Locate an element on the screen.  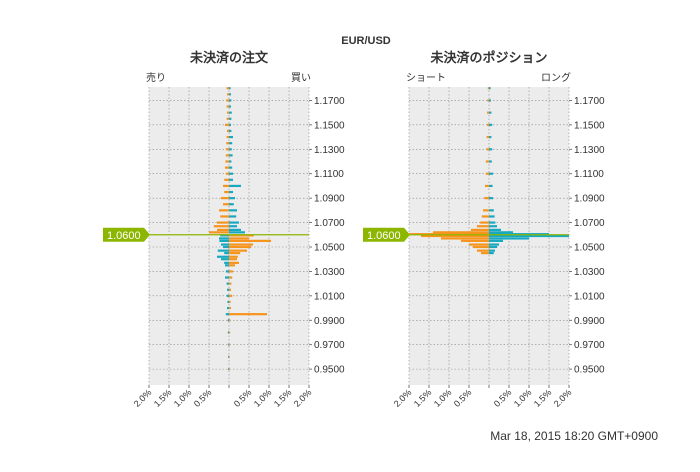
y-tick-label: 1.0700 is located at coordinates (329, 223).